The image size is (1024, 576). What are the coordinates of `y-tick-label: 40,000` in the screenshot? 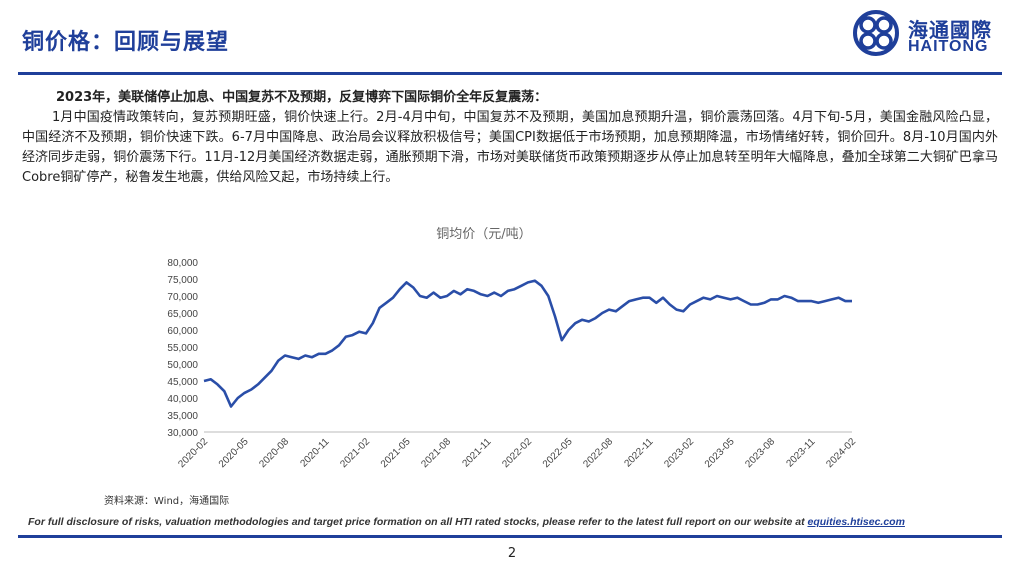 It's located at (182, 399).